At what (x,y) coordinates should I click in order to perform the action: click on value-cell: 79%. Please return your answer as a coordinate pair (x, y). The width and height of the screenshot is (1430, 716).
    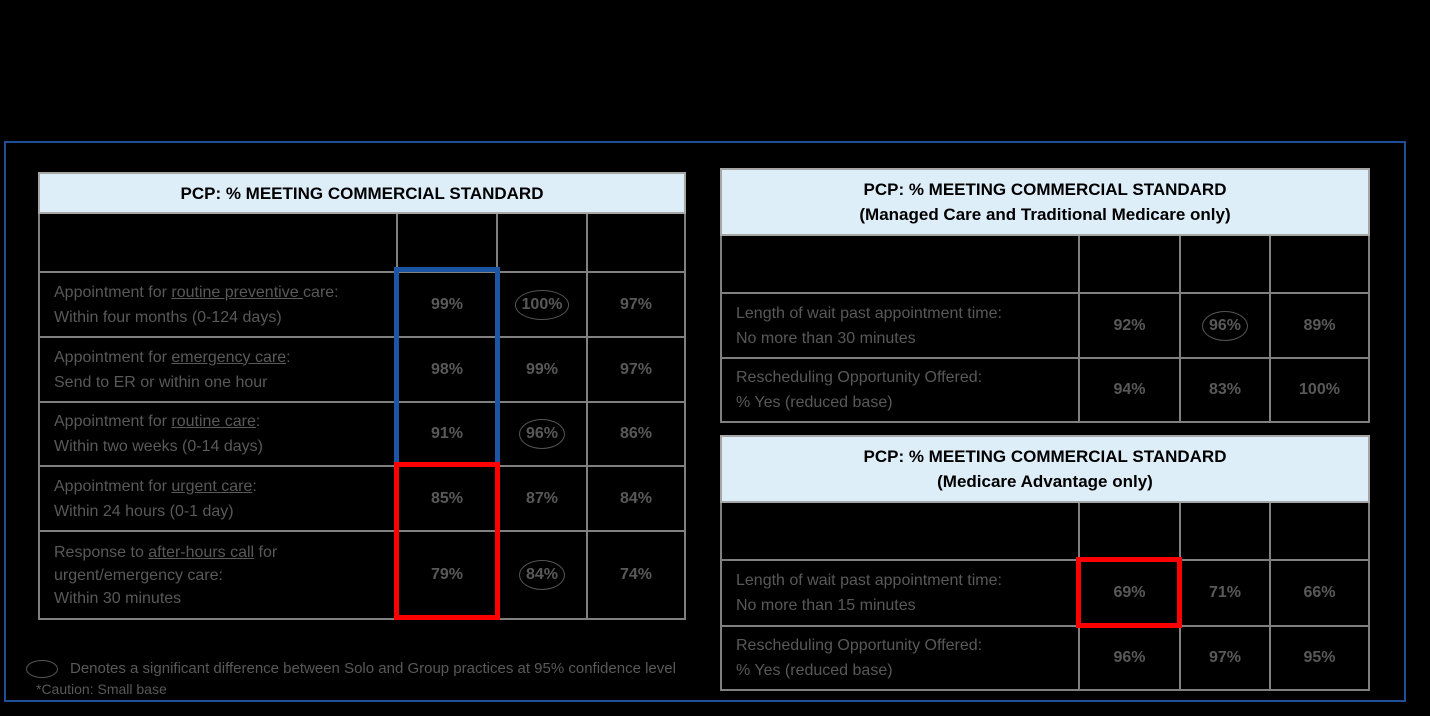
    Looking at the image, I should click on (447, 575).